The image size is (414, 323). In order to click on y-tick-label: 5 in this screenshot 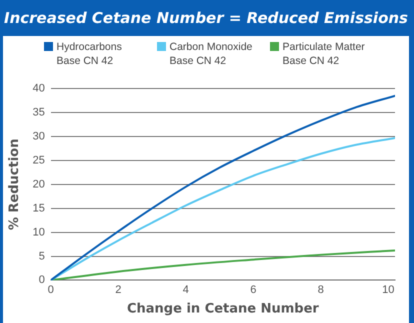, I will do `click(41, 256)`.